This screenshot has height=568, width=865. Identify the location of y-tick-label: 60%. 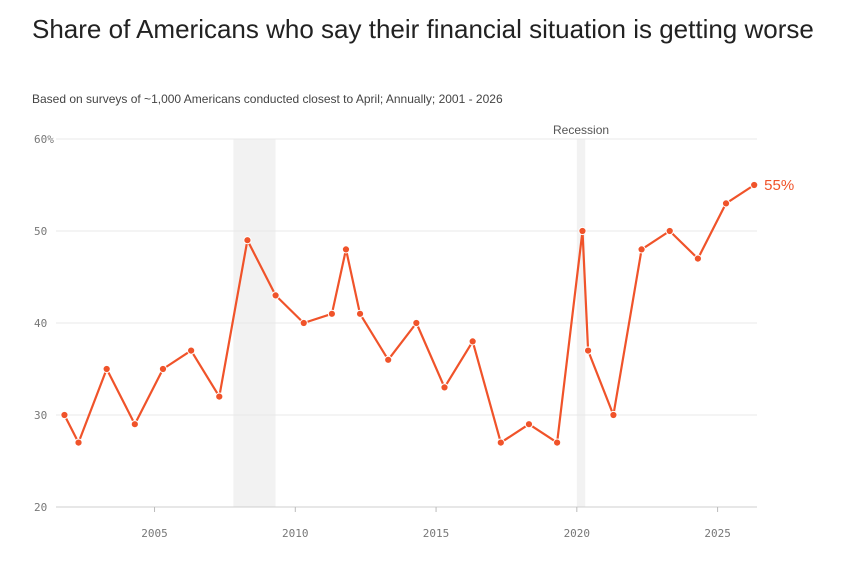
(44, 139).